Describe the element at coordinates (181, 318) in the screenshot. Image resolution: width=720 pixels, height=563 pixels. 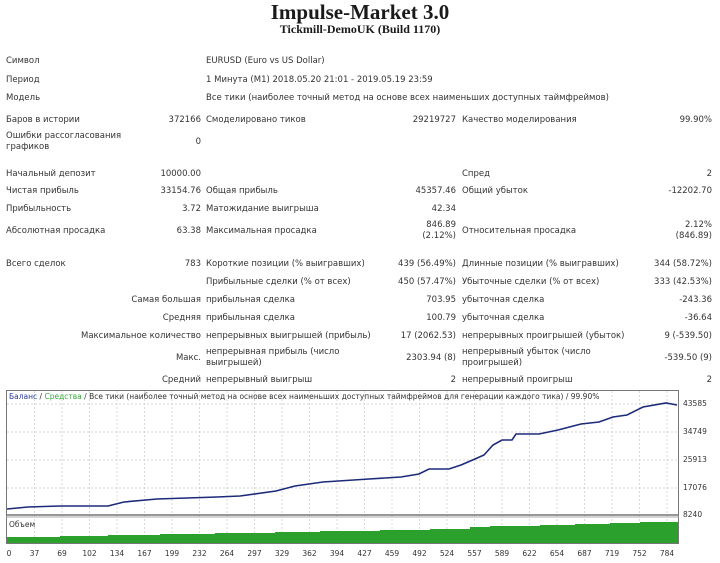
I see `average-label: Средняя` at that location.